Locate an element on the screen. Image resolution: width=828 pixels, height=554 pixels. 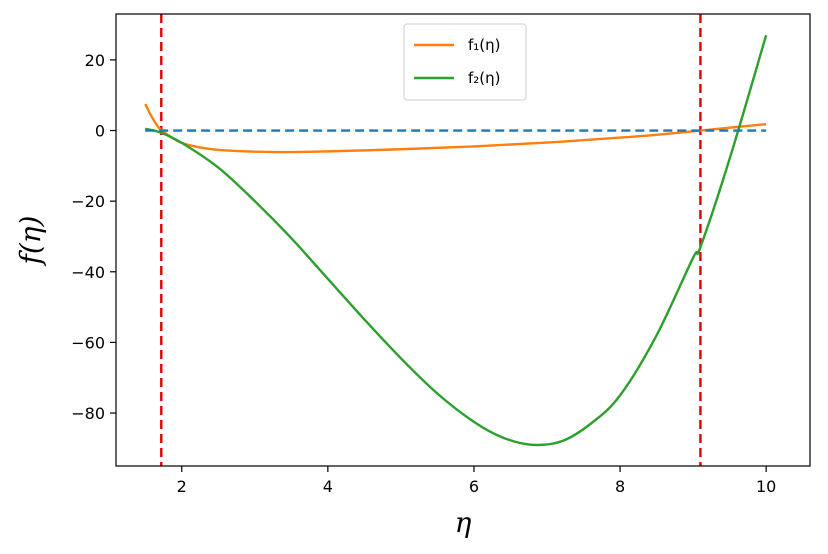
y-tick-label: −80 is located at coordinates (88, 413).